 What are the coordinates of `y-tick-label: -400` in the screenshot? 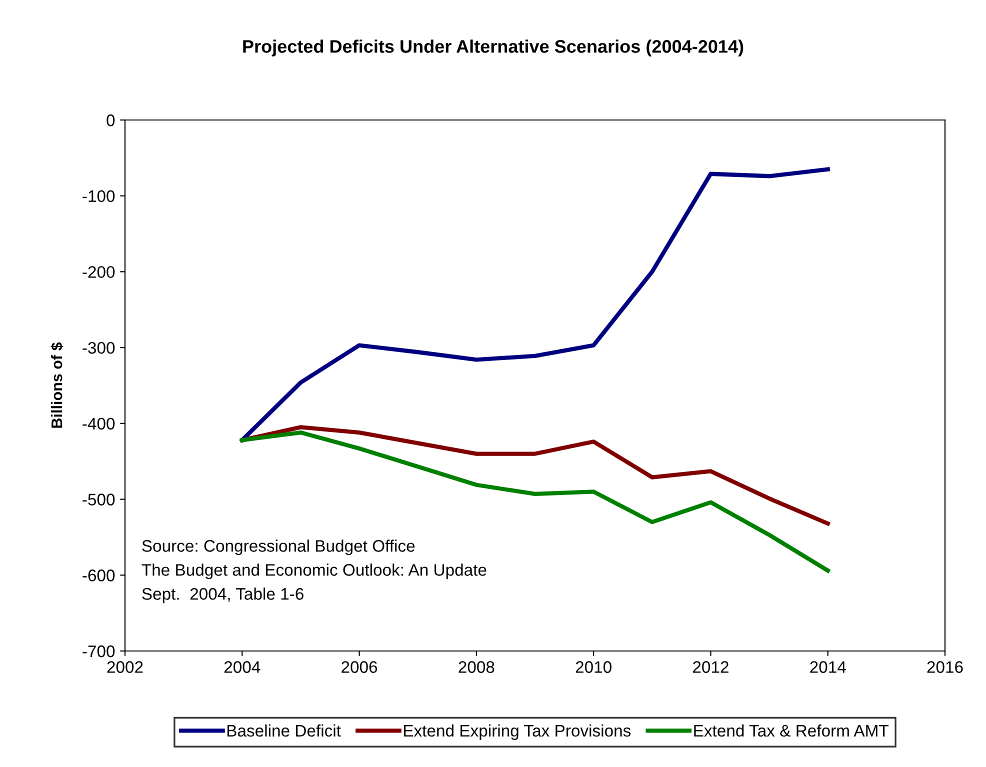 It's located at (98, 424).